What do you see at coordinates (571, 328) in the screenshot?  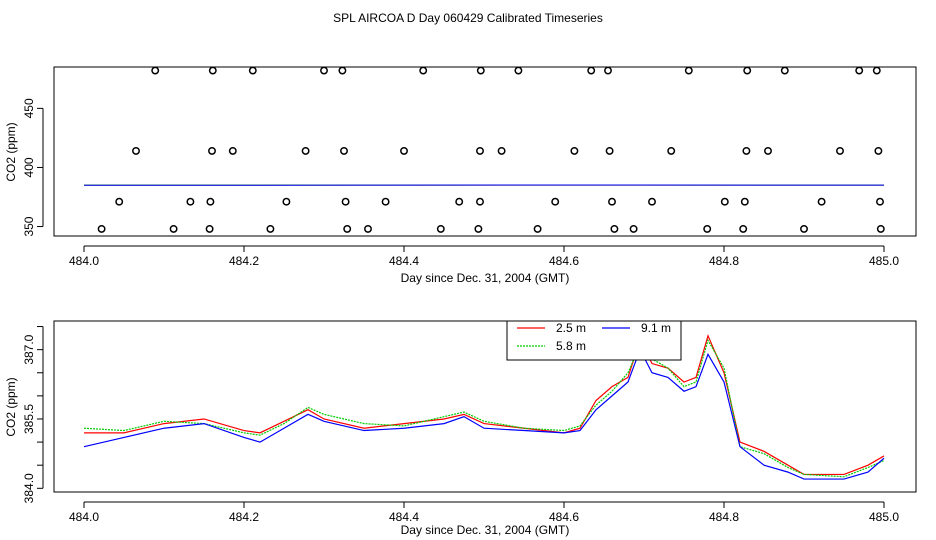 I see `legend-label-2-5m: 2.5 m` at bounding box center [571, 328].